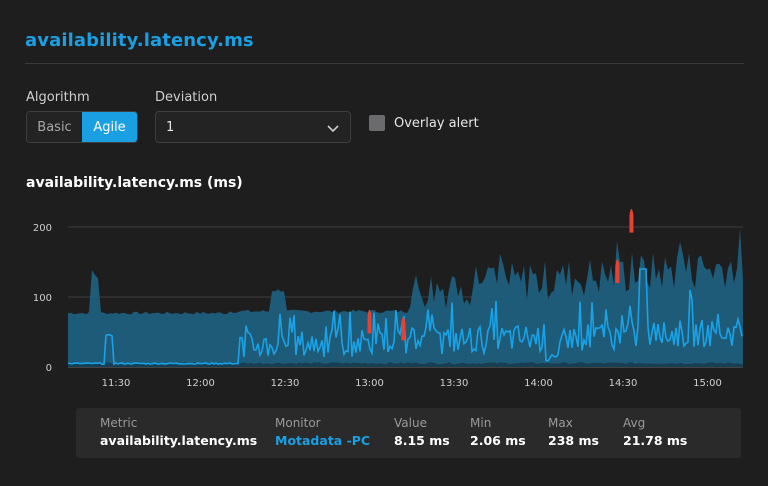  I want to click on x-tick-1500: 15:00, so click(707, 383).